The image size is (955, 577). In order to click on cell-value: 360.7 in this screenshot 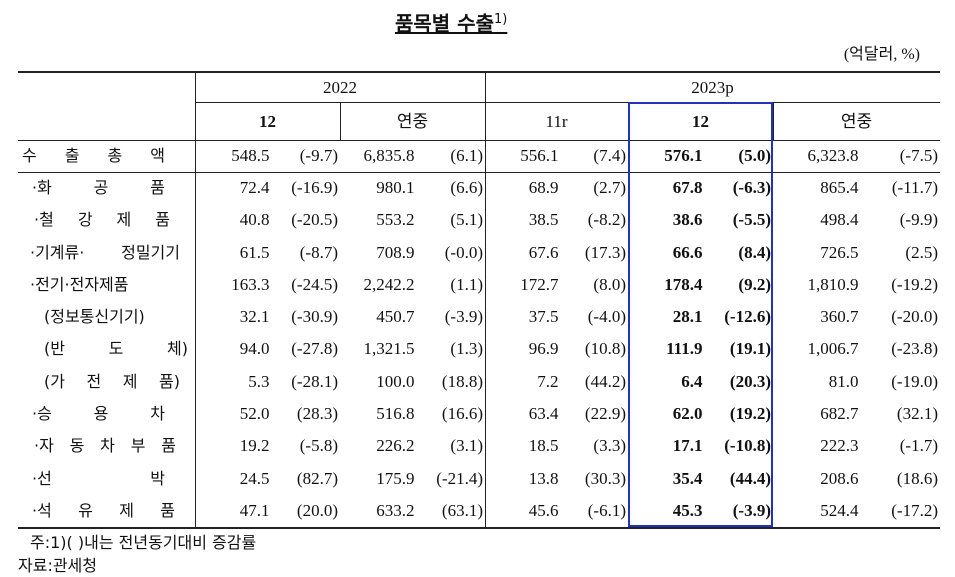, I will do `click(839, 317)`.